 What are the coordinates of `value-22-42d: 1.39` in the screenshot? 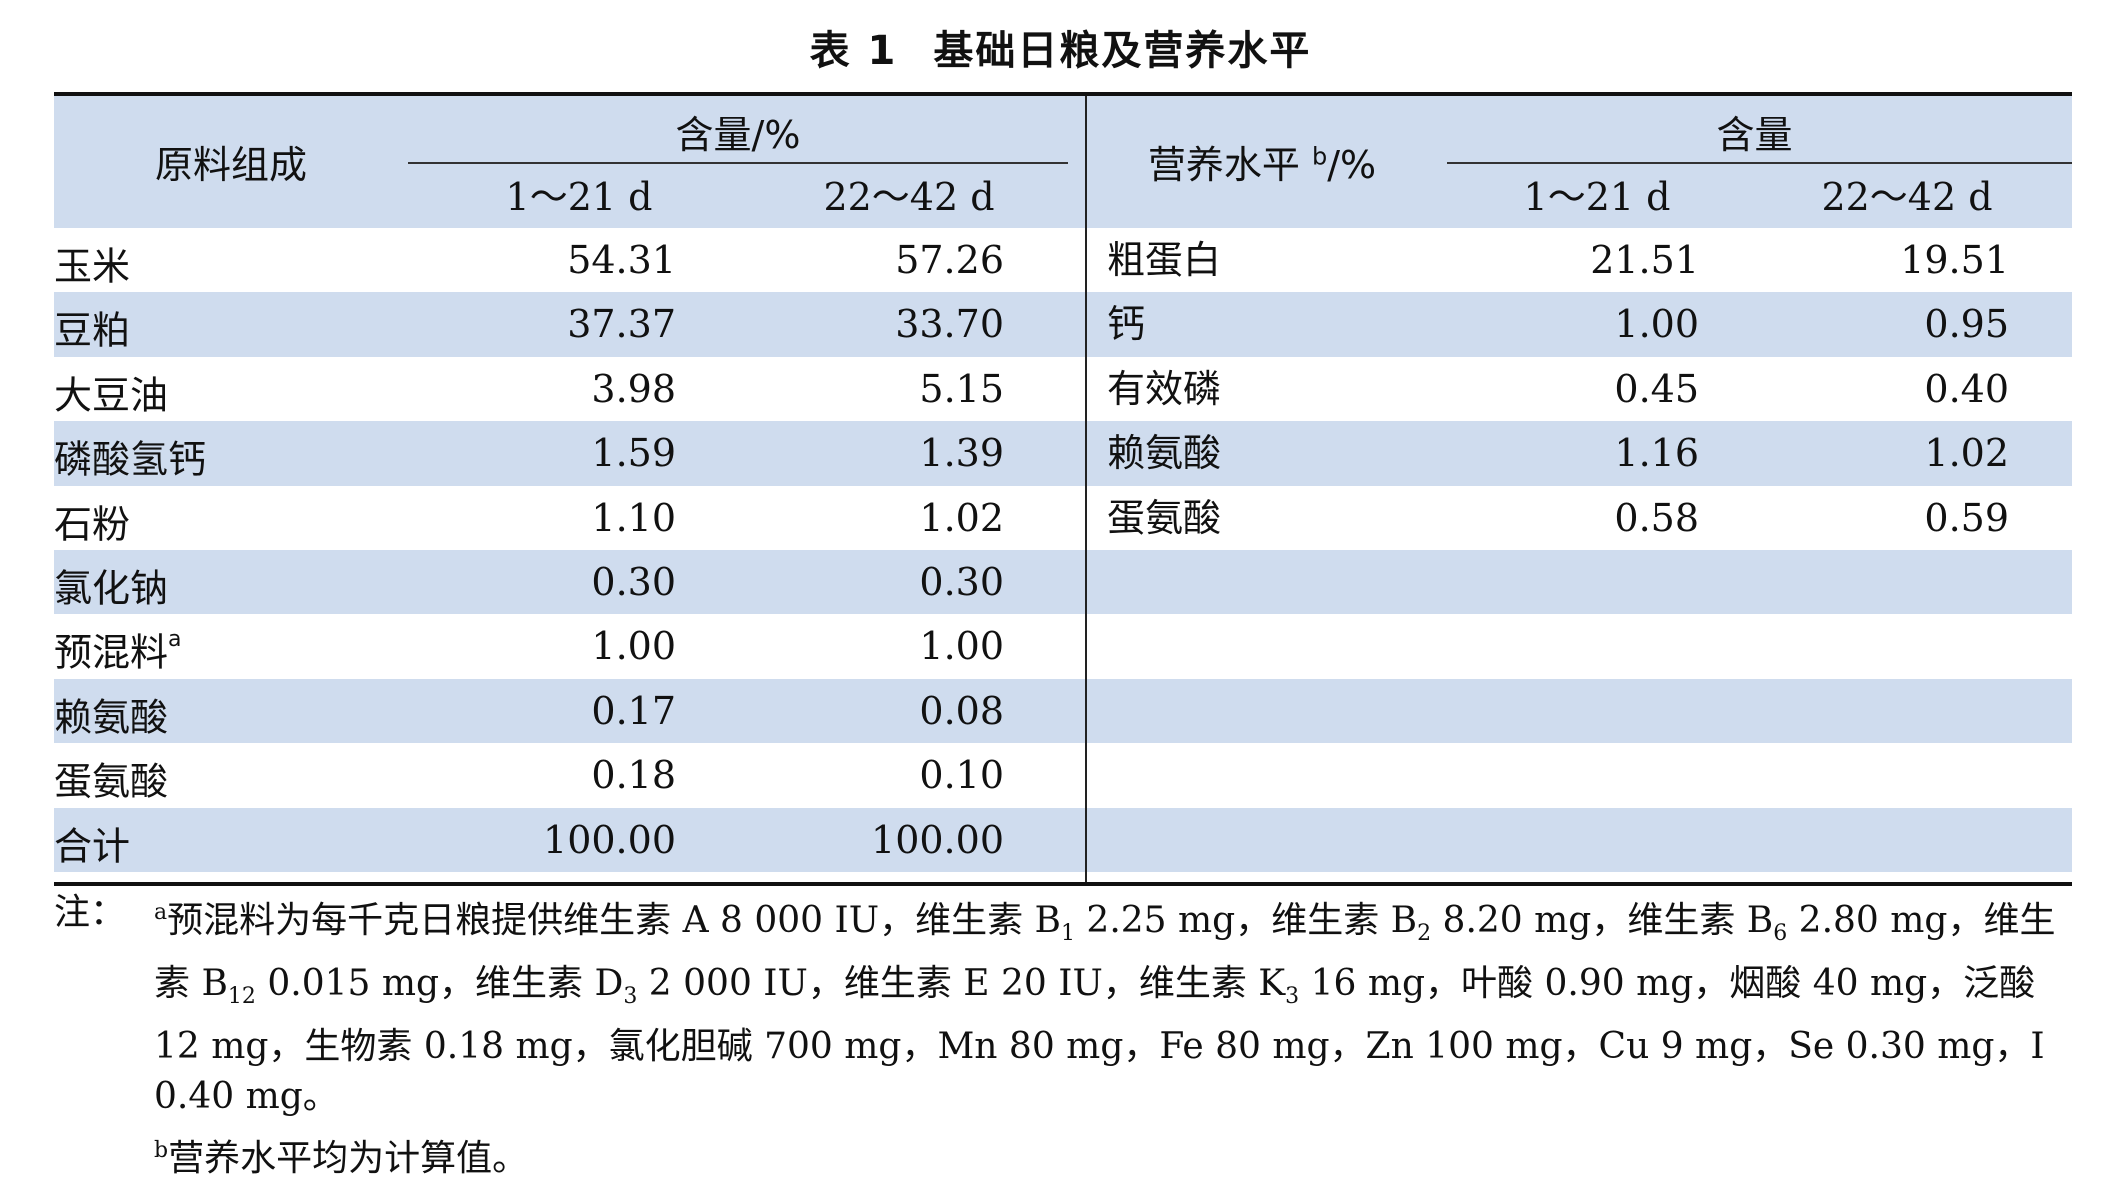 It's located at (961, 453).